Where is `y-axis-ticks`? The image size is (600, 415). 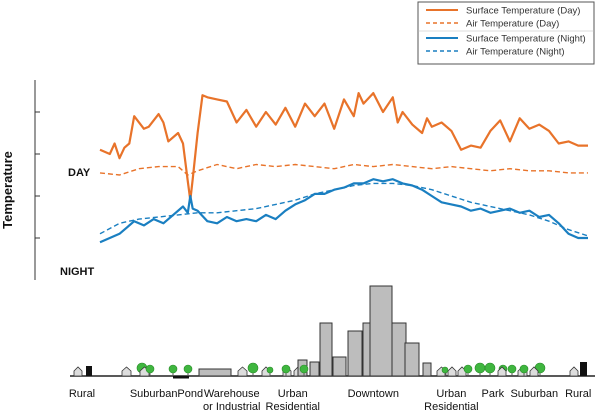 y-axis-ticks is located at coordinates (37, 175).